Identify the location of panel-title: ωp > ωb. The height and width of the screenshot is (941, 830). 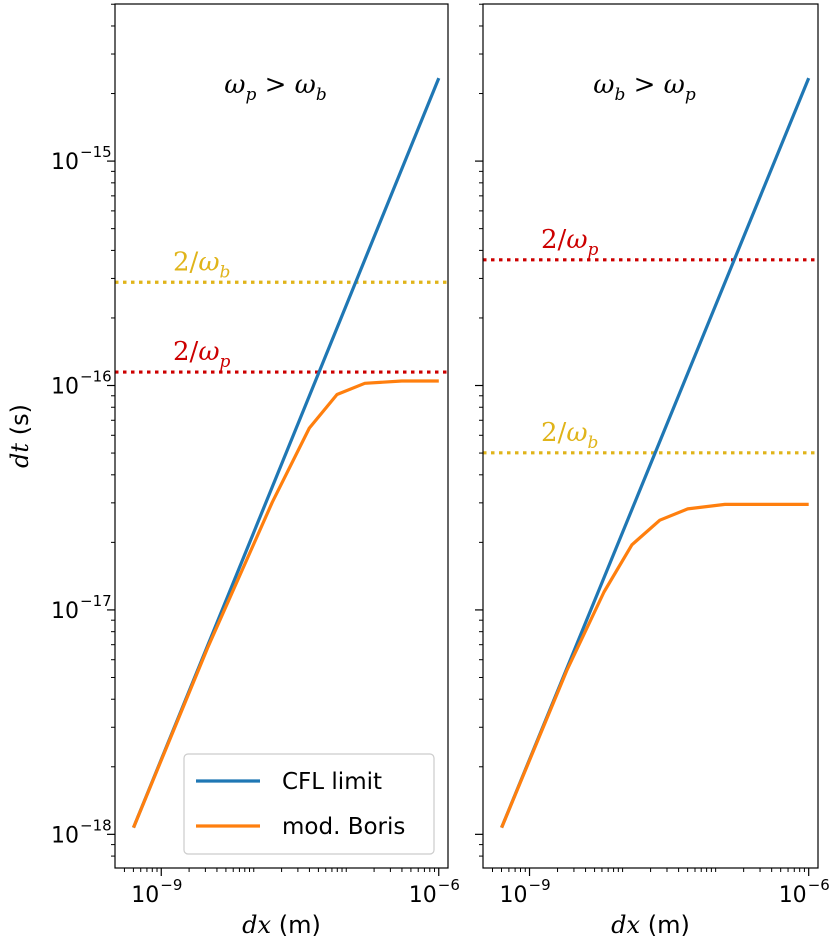
(275, 87).